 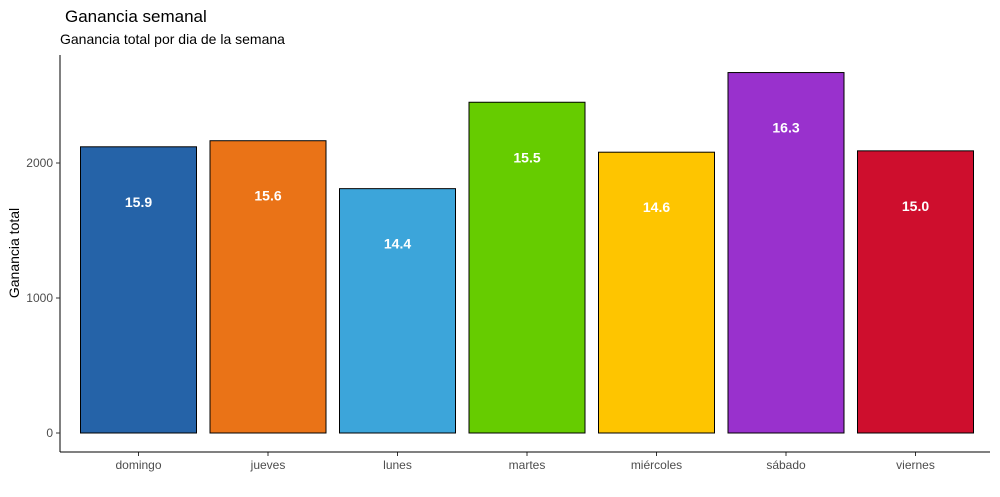 I want to click on bar-value-label: 16.3, so click(x=785, y=128).